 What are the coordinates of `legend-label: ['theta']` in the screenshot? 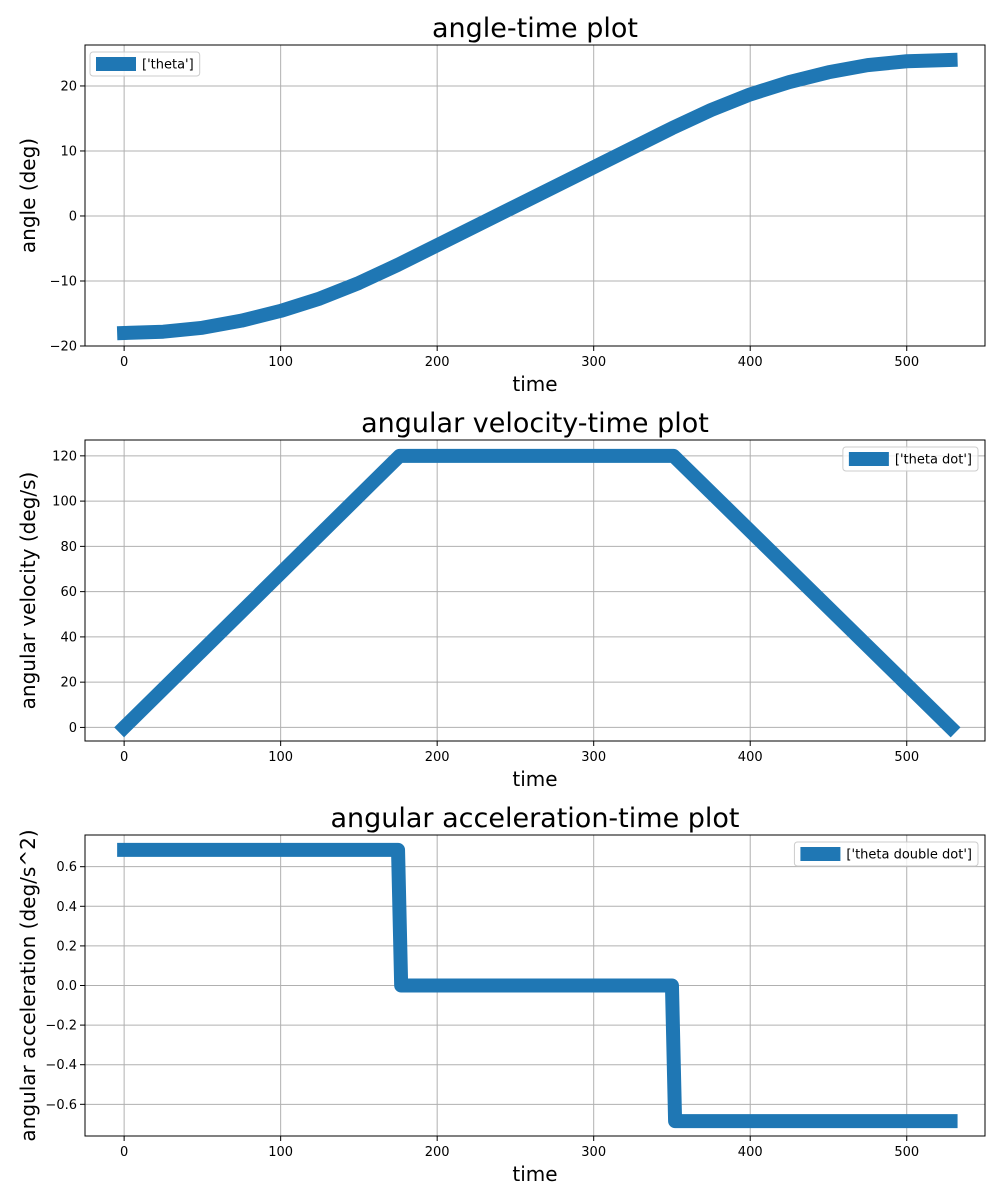 It's located at (168, 65).